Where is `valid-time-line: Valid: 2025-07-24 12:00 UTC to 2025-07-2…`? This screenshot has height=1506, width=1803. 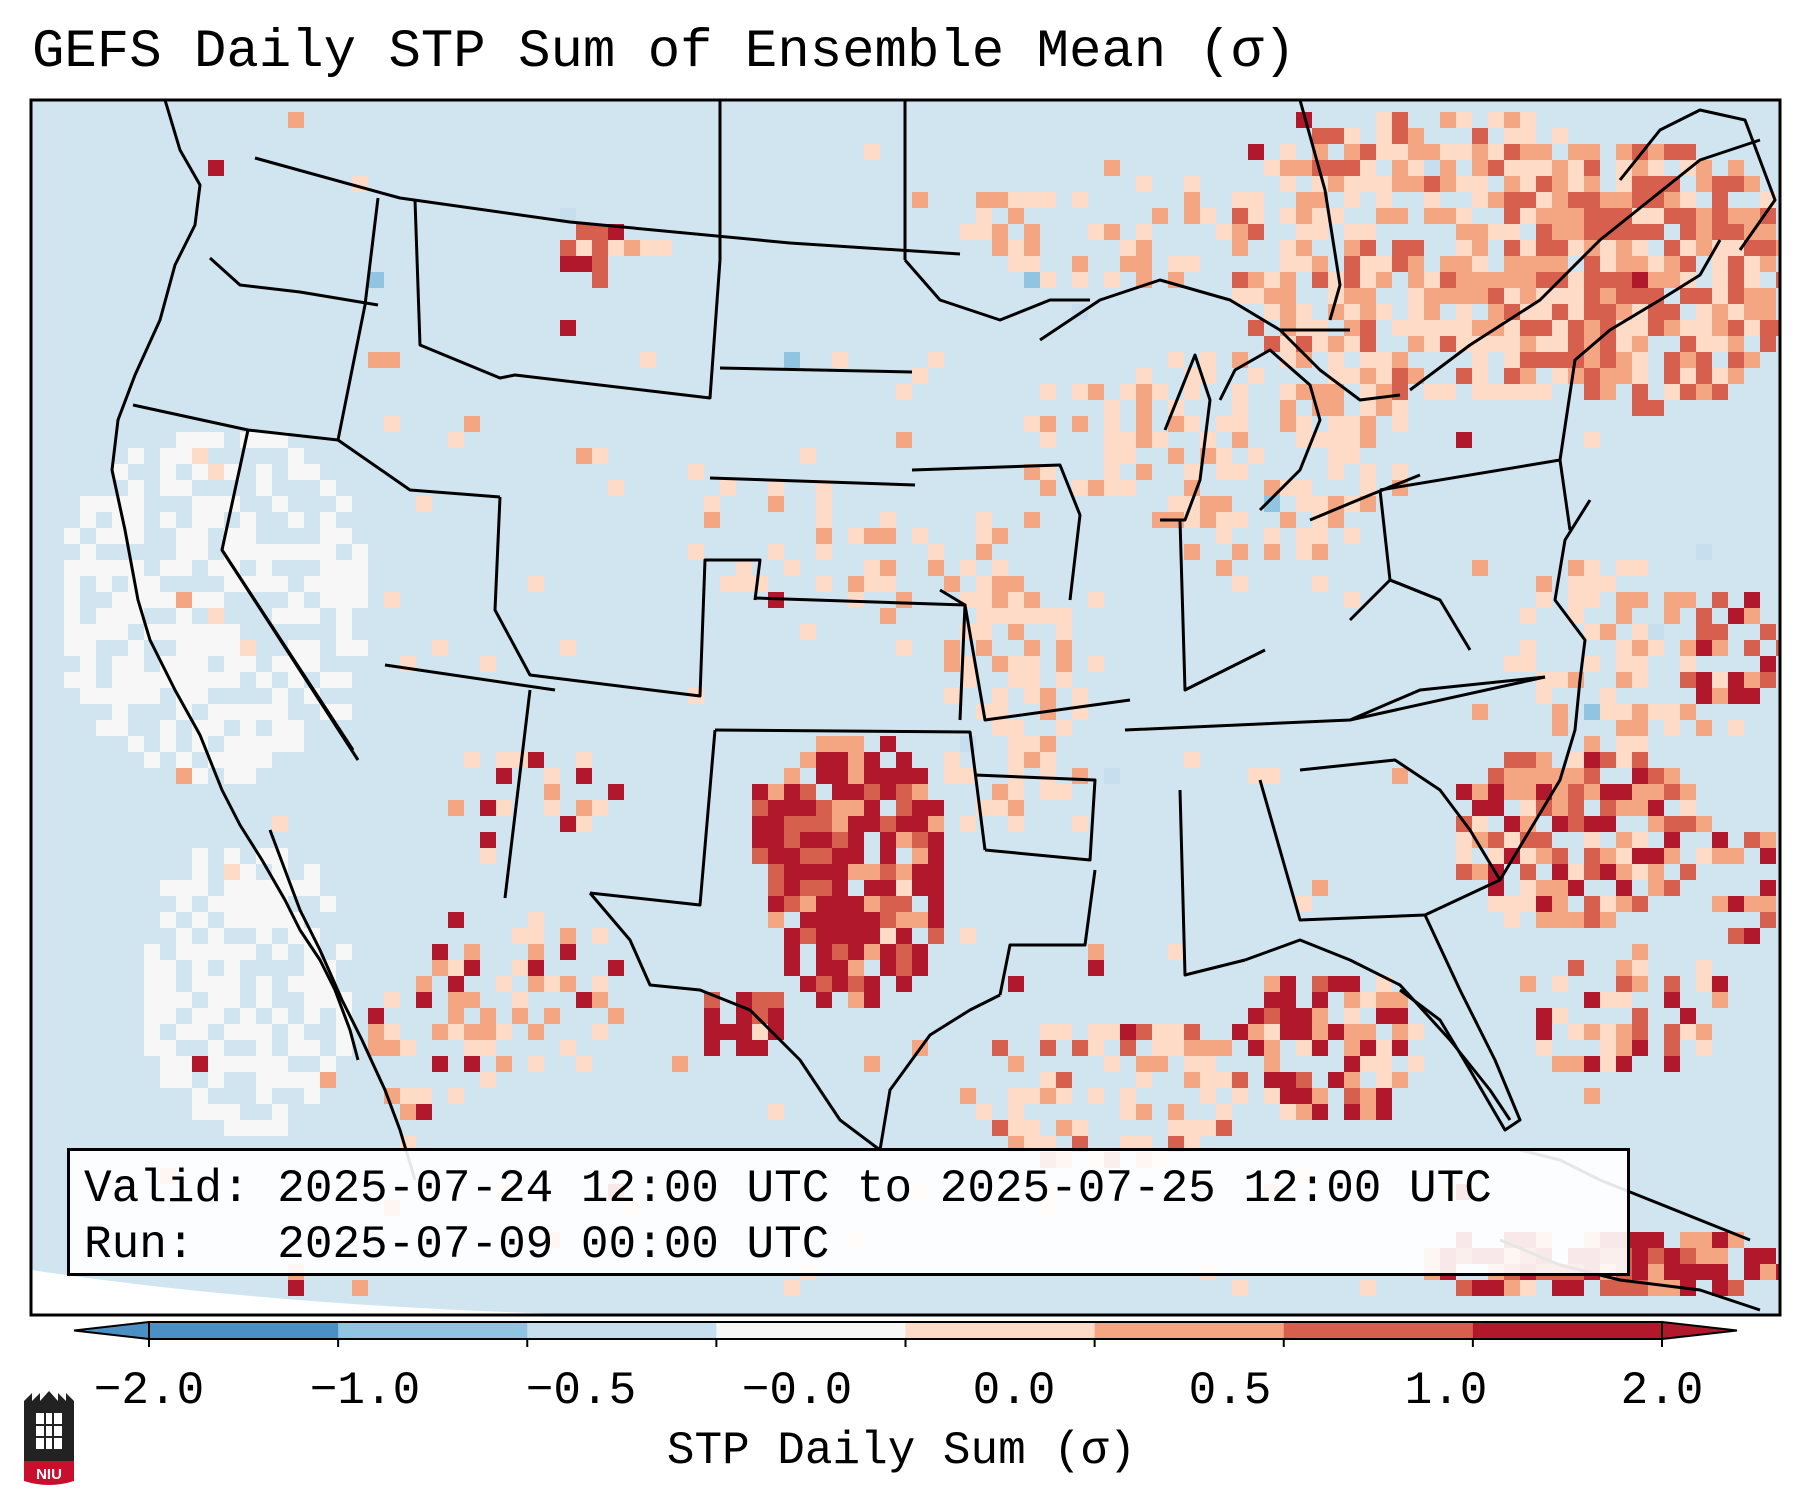 valid-time-line: Valid: 2025-07-24 12:00 UTC to 2025-07-2… is located at coordinates (788, 1189).